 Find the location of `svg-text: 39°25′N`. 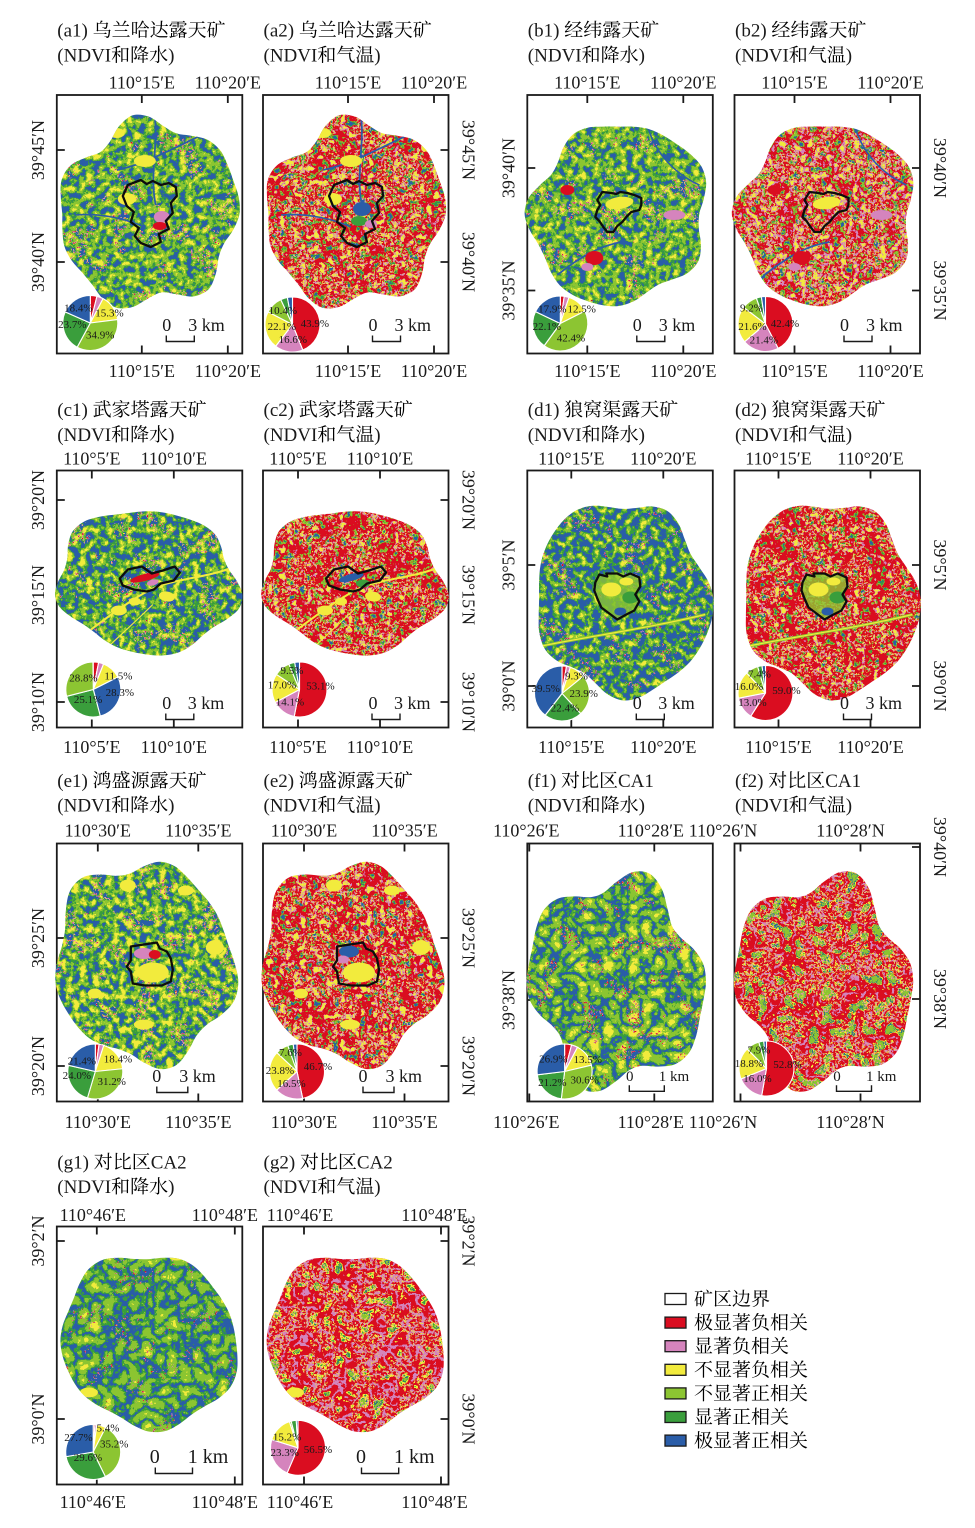

svg-text: 39°25′N is located at coordinates (469, 938).